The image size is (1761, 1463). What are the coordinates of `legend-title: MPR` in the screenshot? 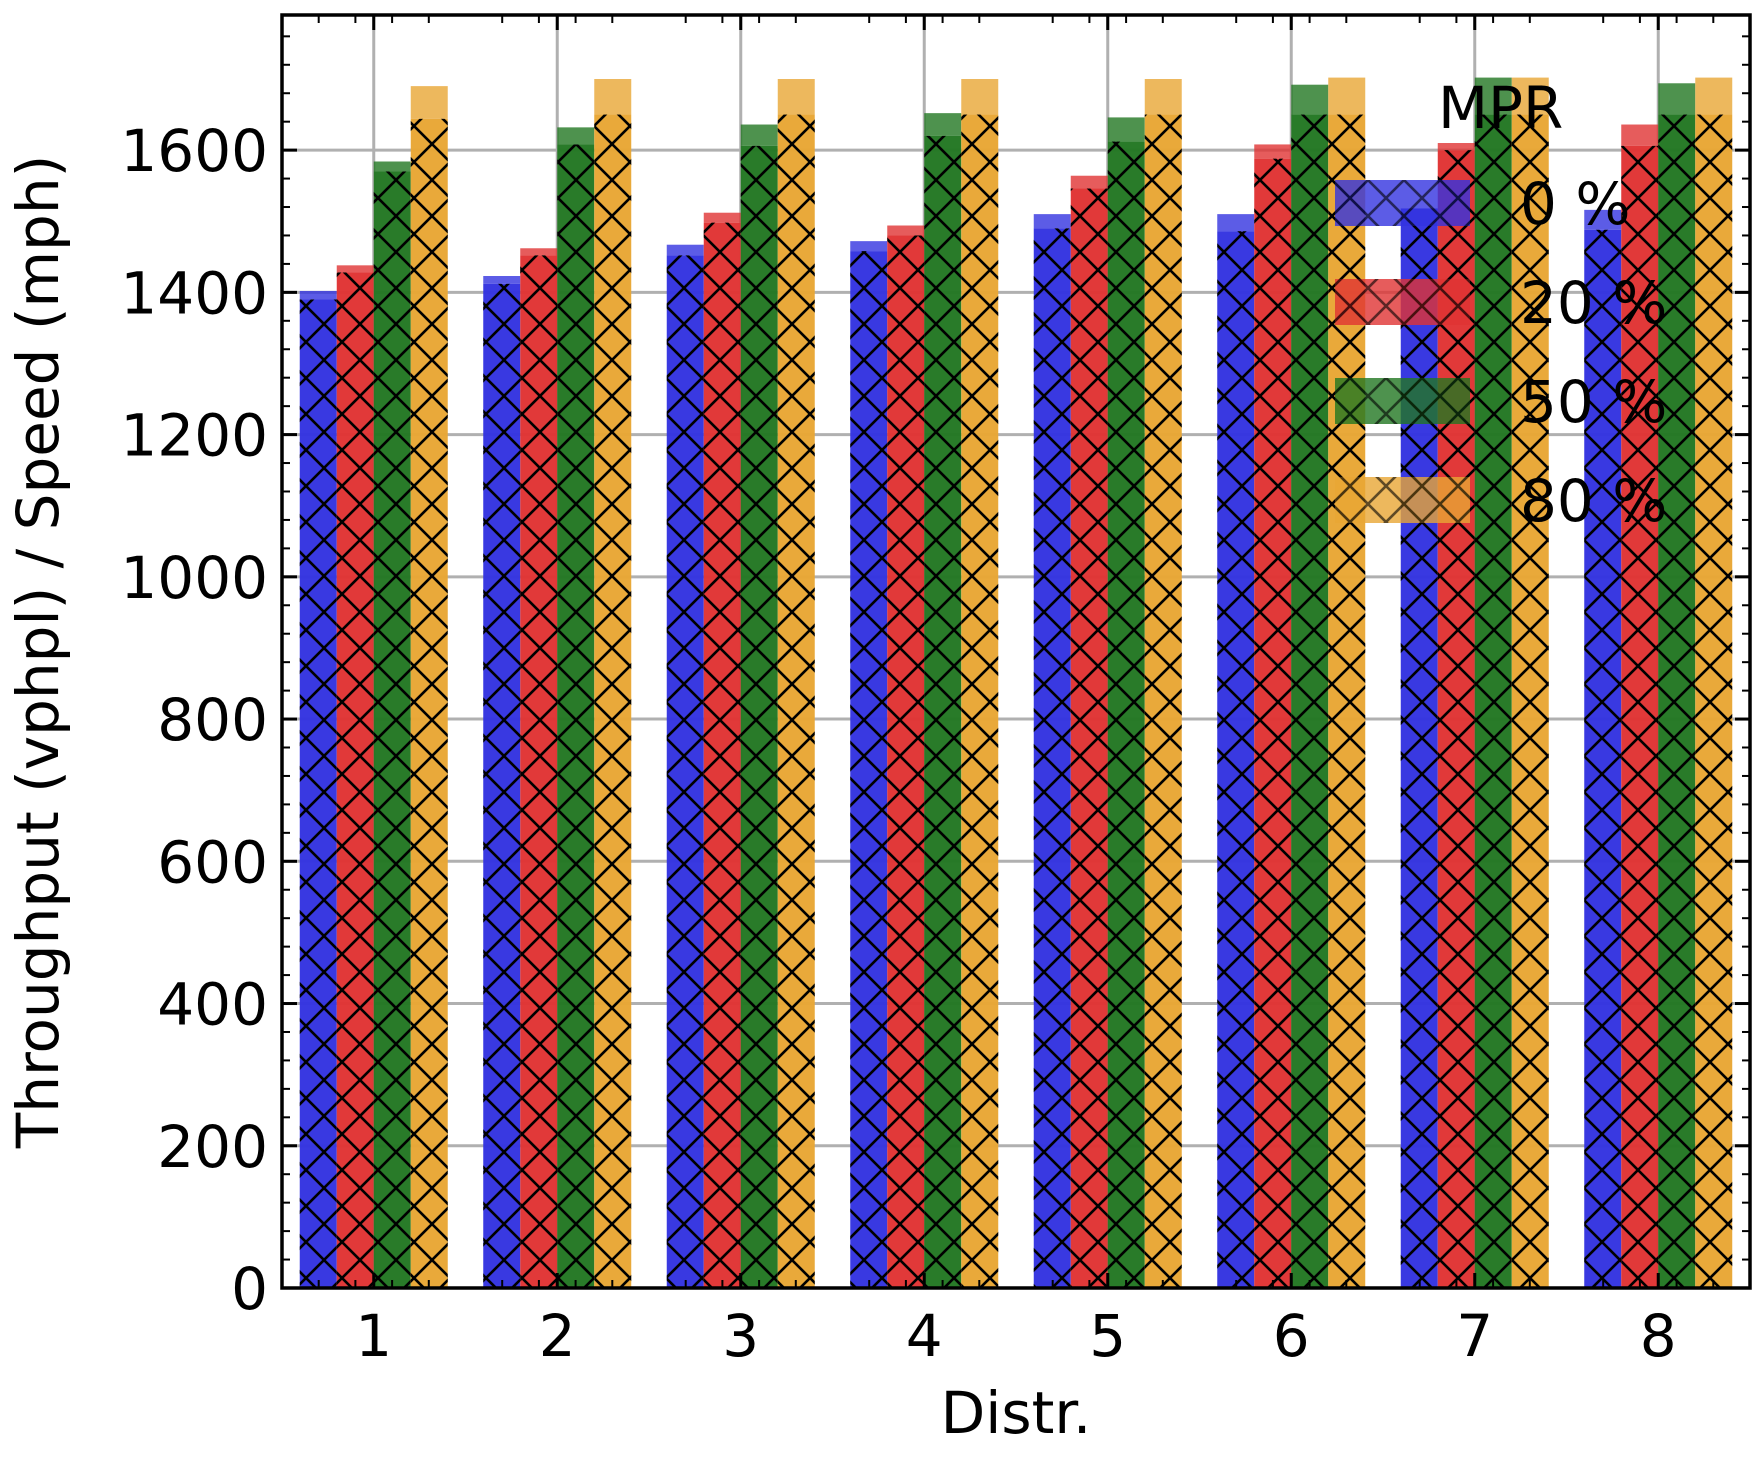 It's located at (1500, 108).